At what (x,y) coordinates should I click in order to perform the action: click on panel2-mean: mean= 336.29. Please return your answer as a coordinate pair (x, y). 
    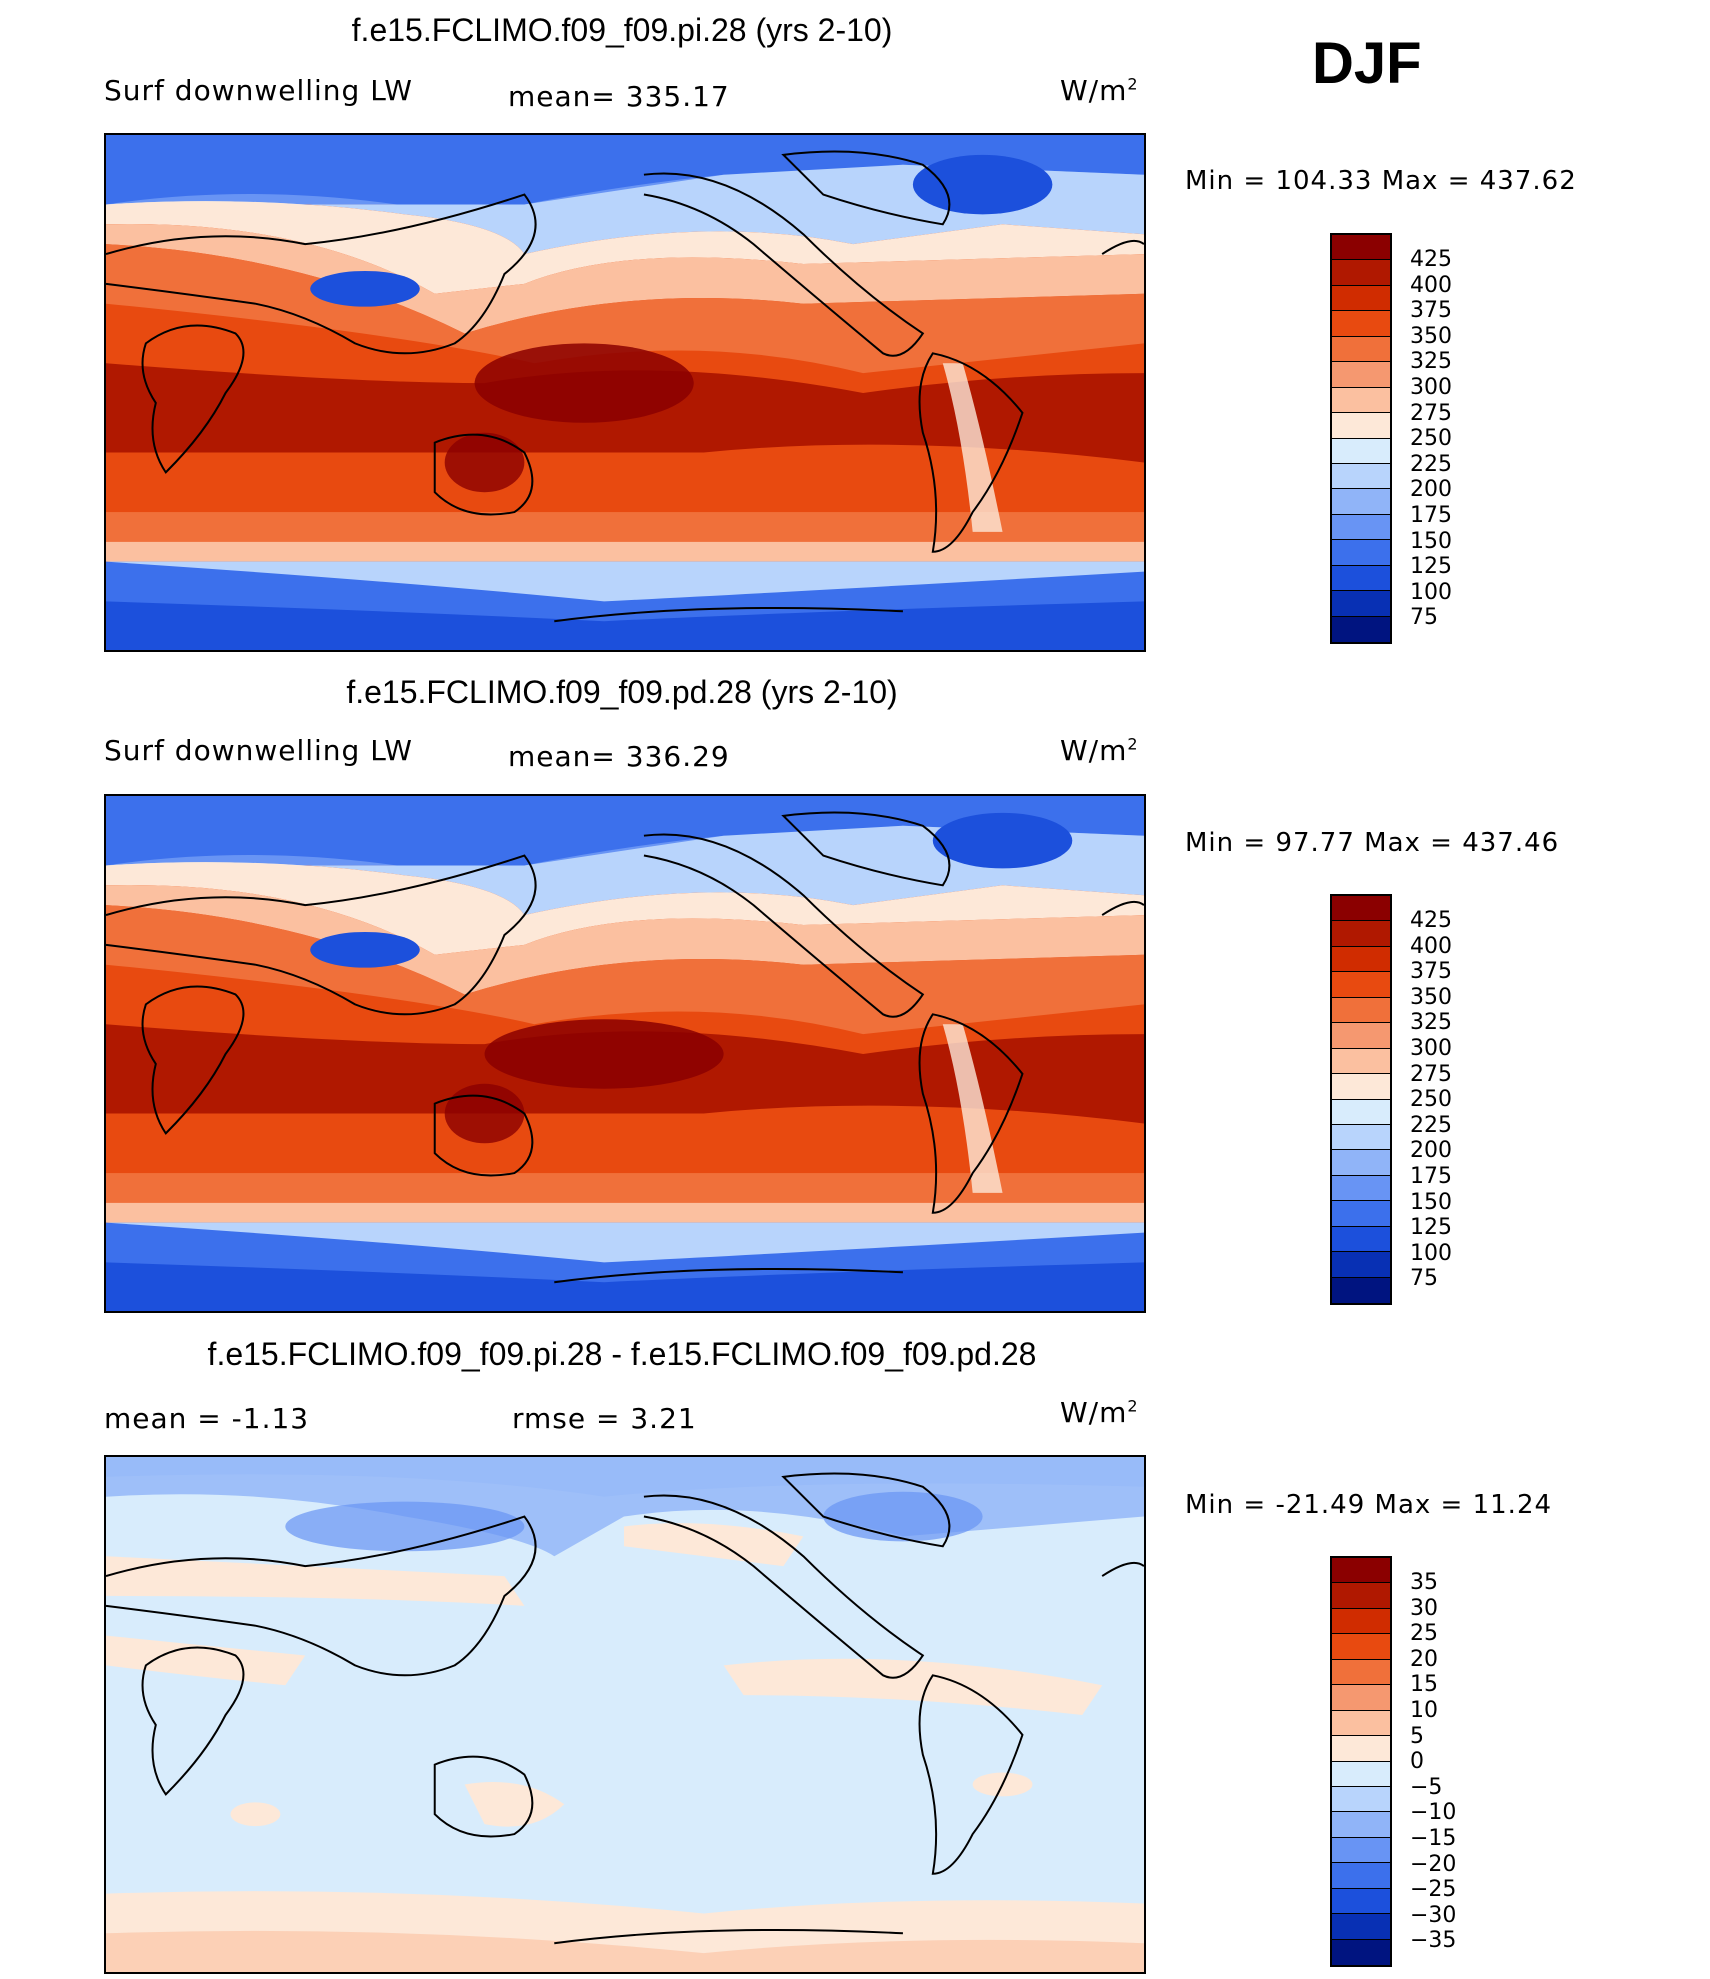
    Looking at the image, I should click on (619, 756).